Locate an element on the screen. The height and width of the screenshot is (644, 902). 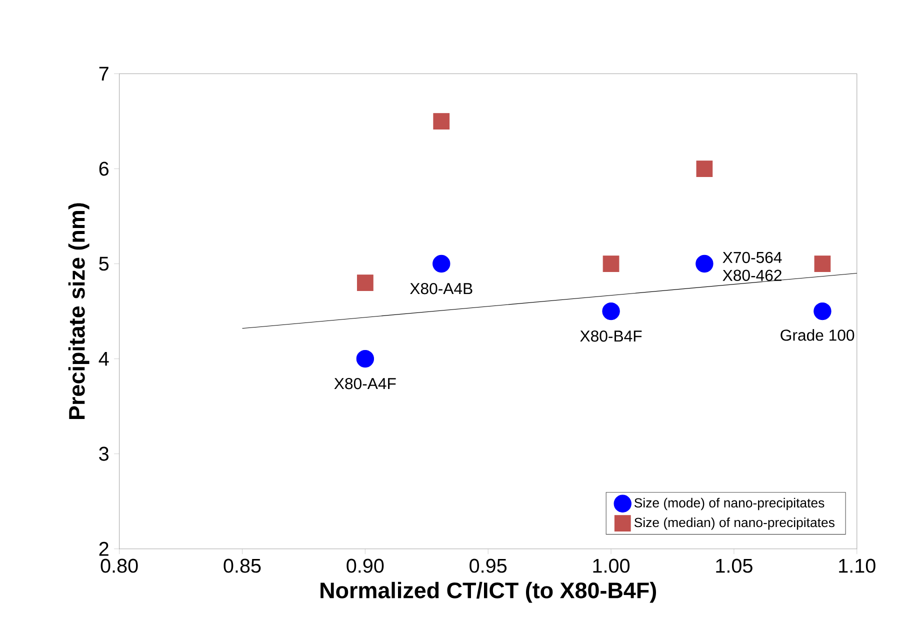
x-tick-label: 1.10 is located at coordinates (857, 565).